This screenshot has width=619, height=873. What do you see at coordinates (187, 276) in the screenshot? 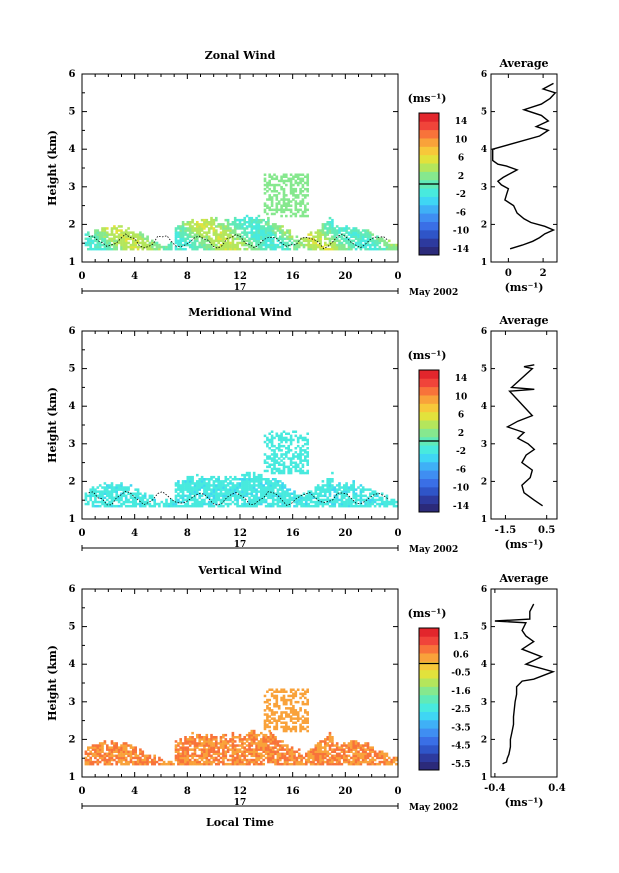
I see `x-tick-label: 8` at bounding box center [187, 276].